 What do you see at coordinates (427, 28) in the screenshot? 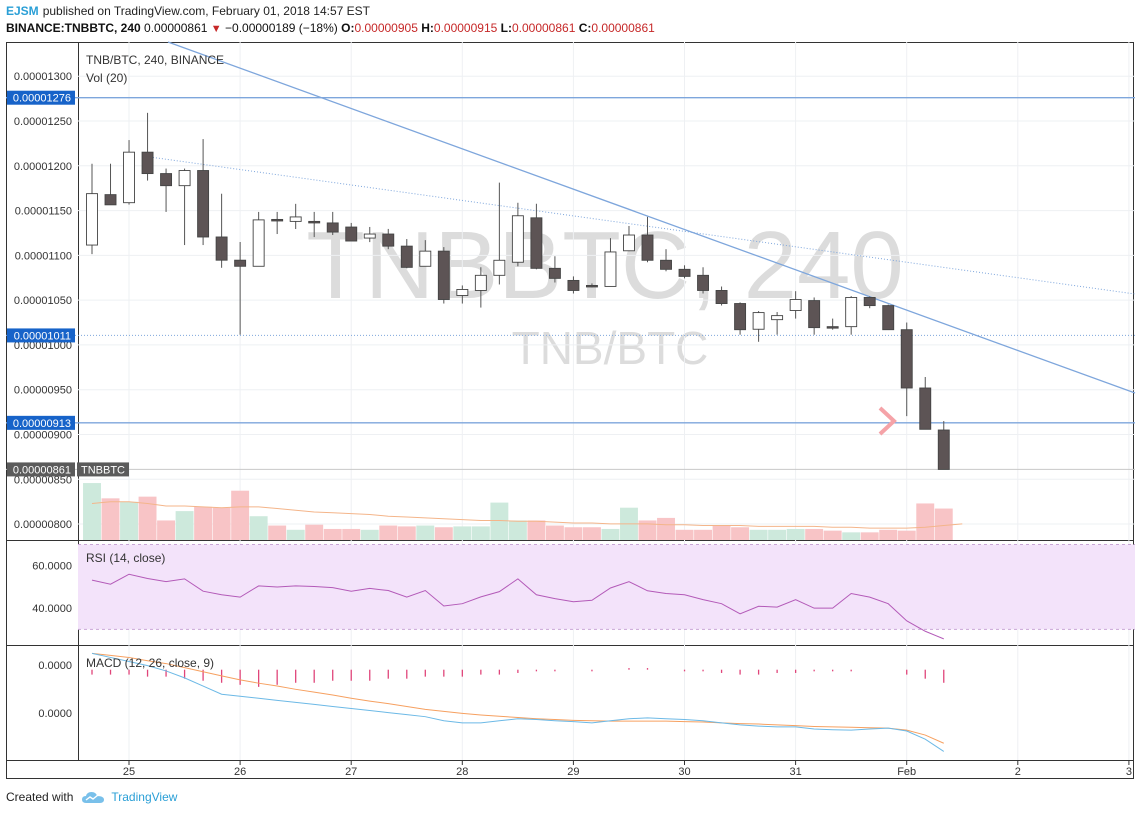
I see `high-label: H:` at bounding box center [427, 28].